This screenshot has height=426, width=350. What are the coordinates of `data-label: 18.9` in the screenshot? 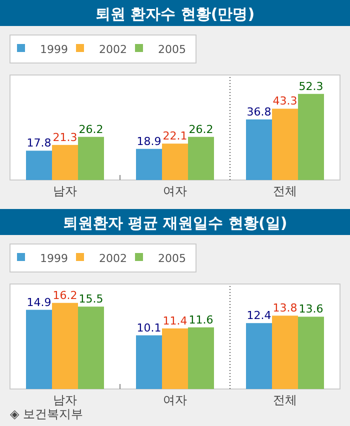 It's located at (149, 141).